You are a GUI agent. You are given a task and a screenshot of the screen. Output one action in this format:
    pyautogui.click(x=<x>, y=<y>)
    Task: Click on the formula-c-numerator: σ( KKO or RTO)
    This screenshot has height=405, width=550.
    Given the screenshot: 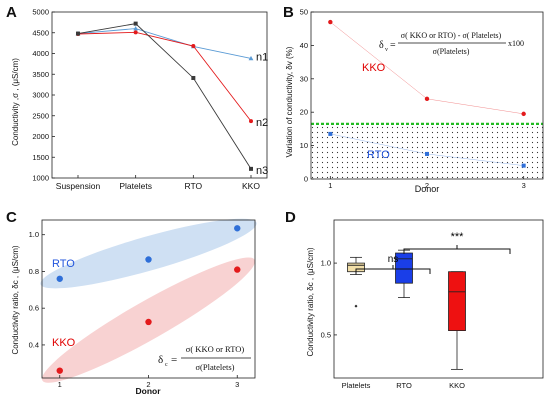 What is the action you would take?
    pyautogui.click(x=215, y=349)
    